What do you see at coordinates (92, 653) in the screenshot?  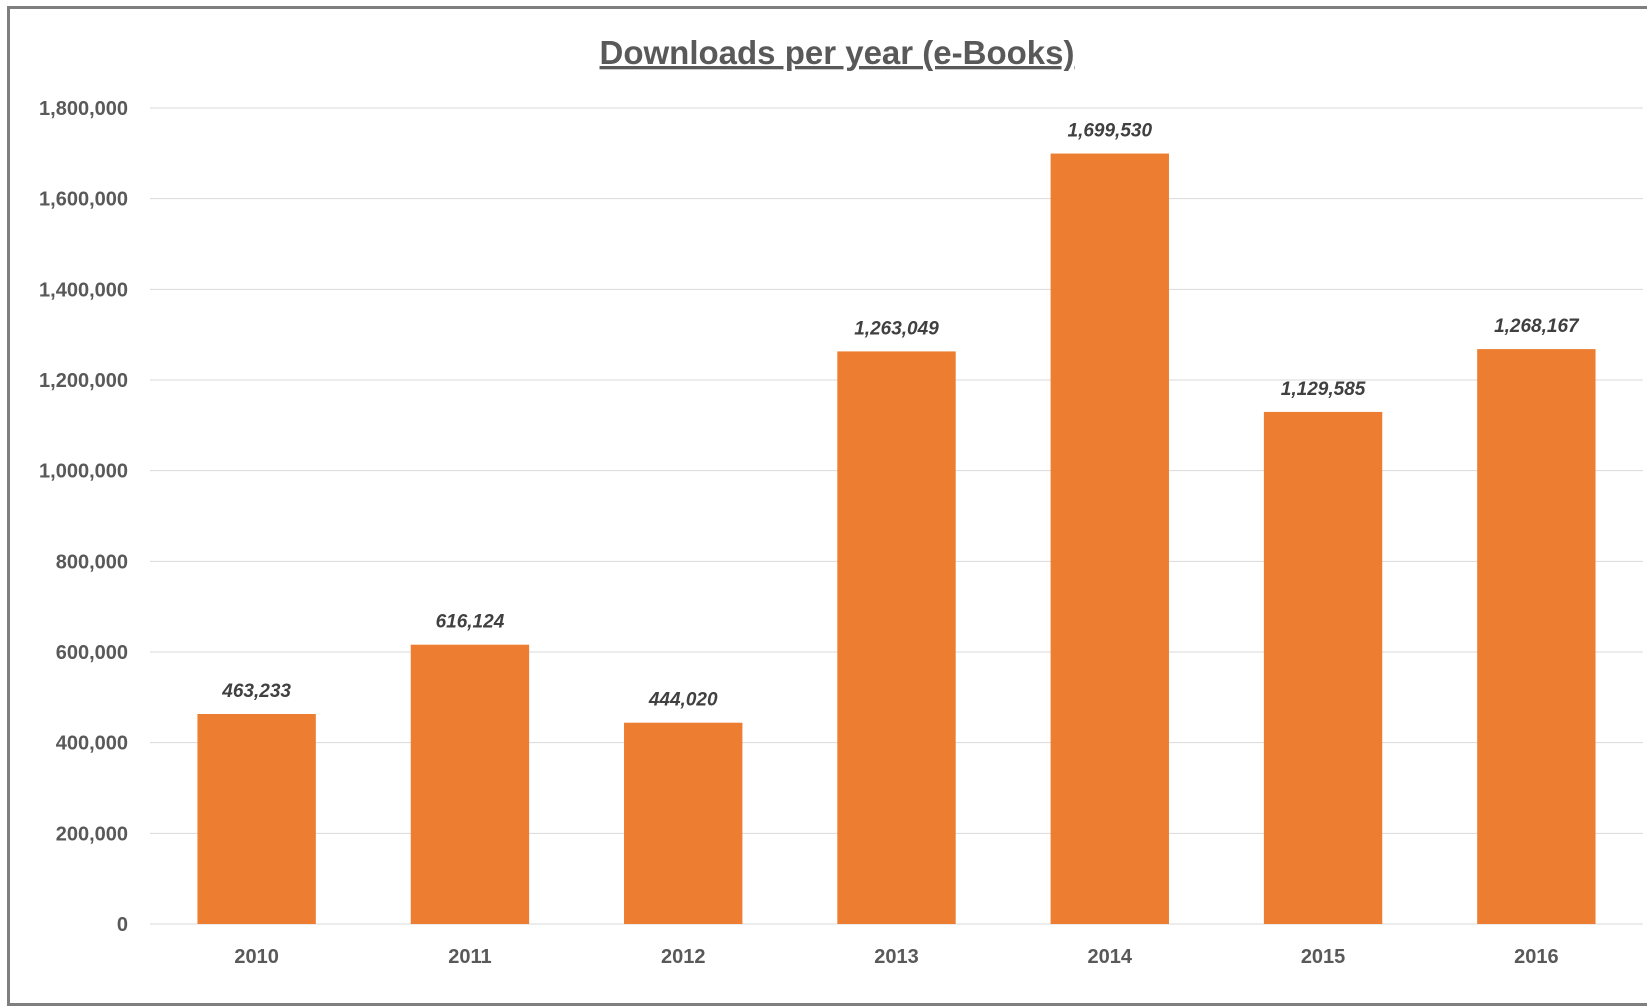 I see `y-tick-label: 600,000` at bounding box center [92, 653].